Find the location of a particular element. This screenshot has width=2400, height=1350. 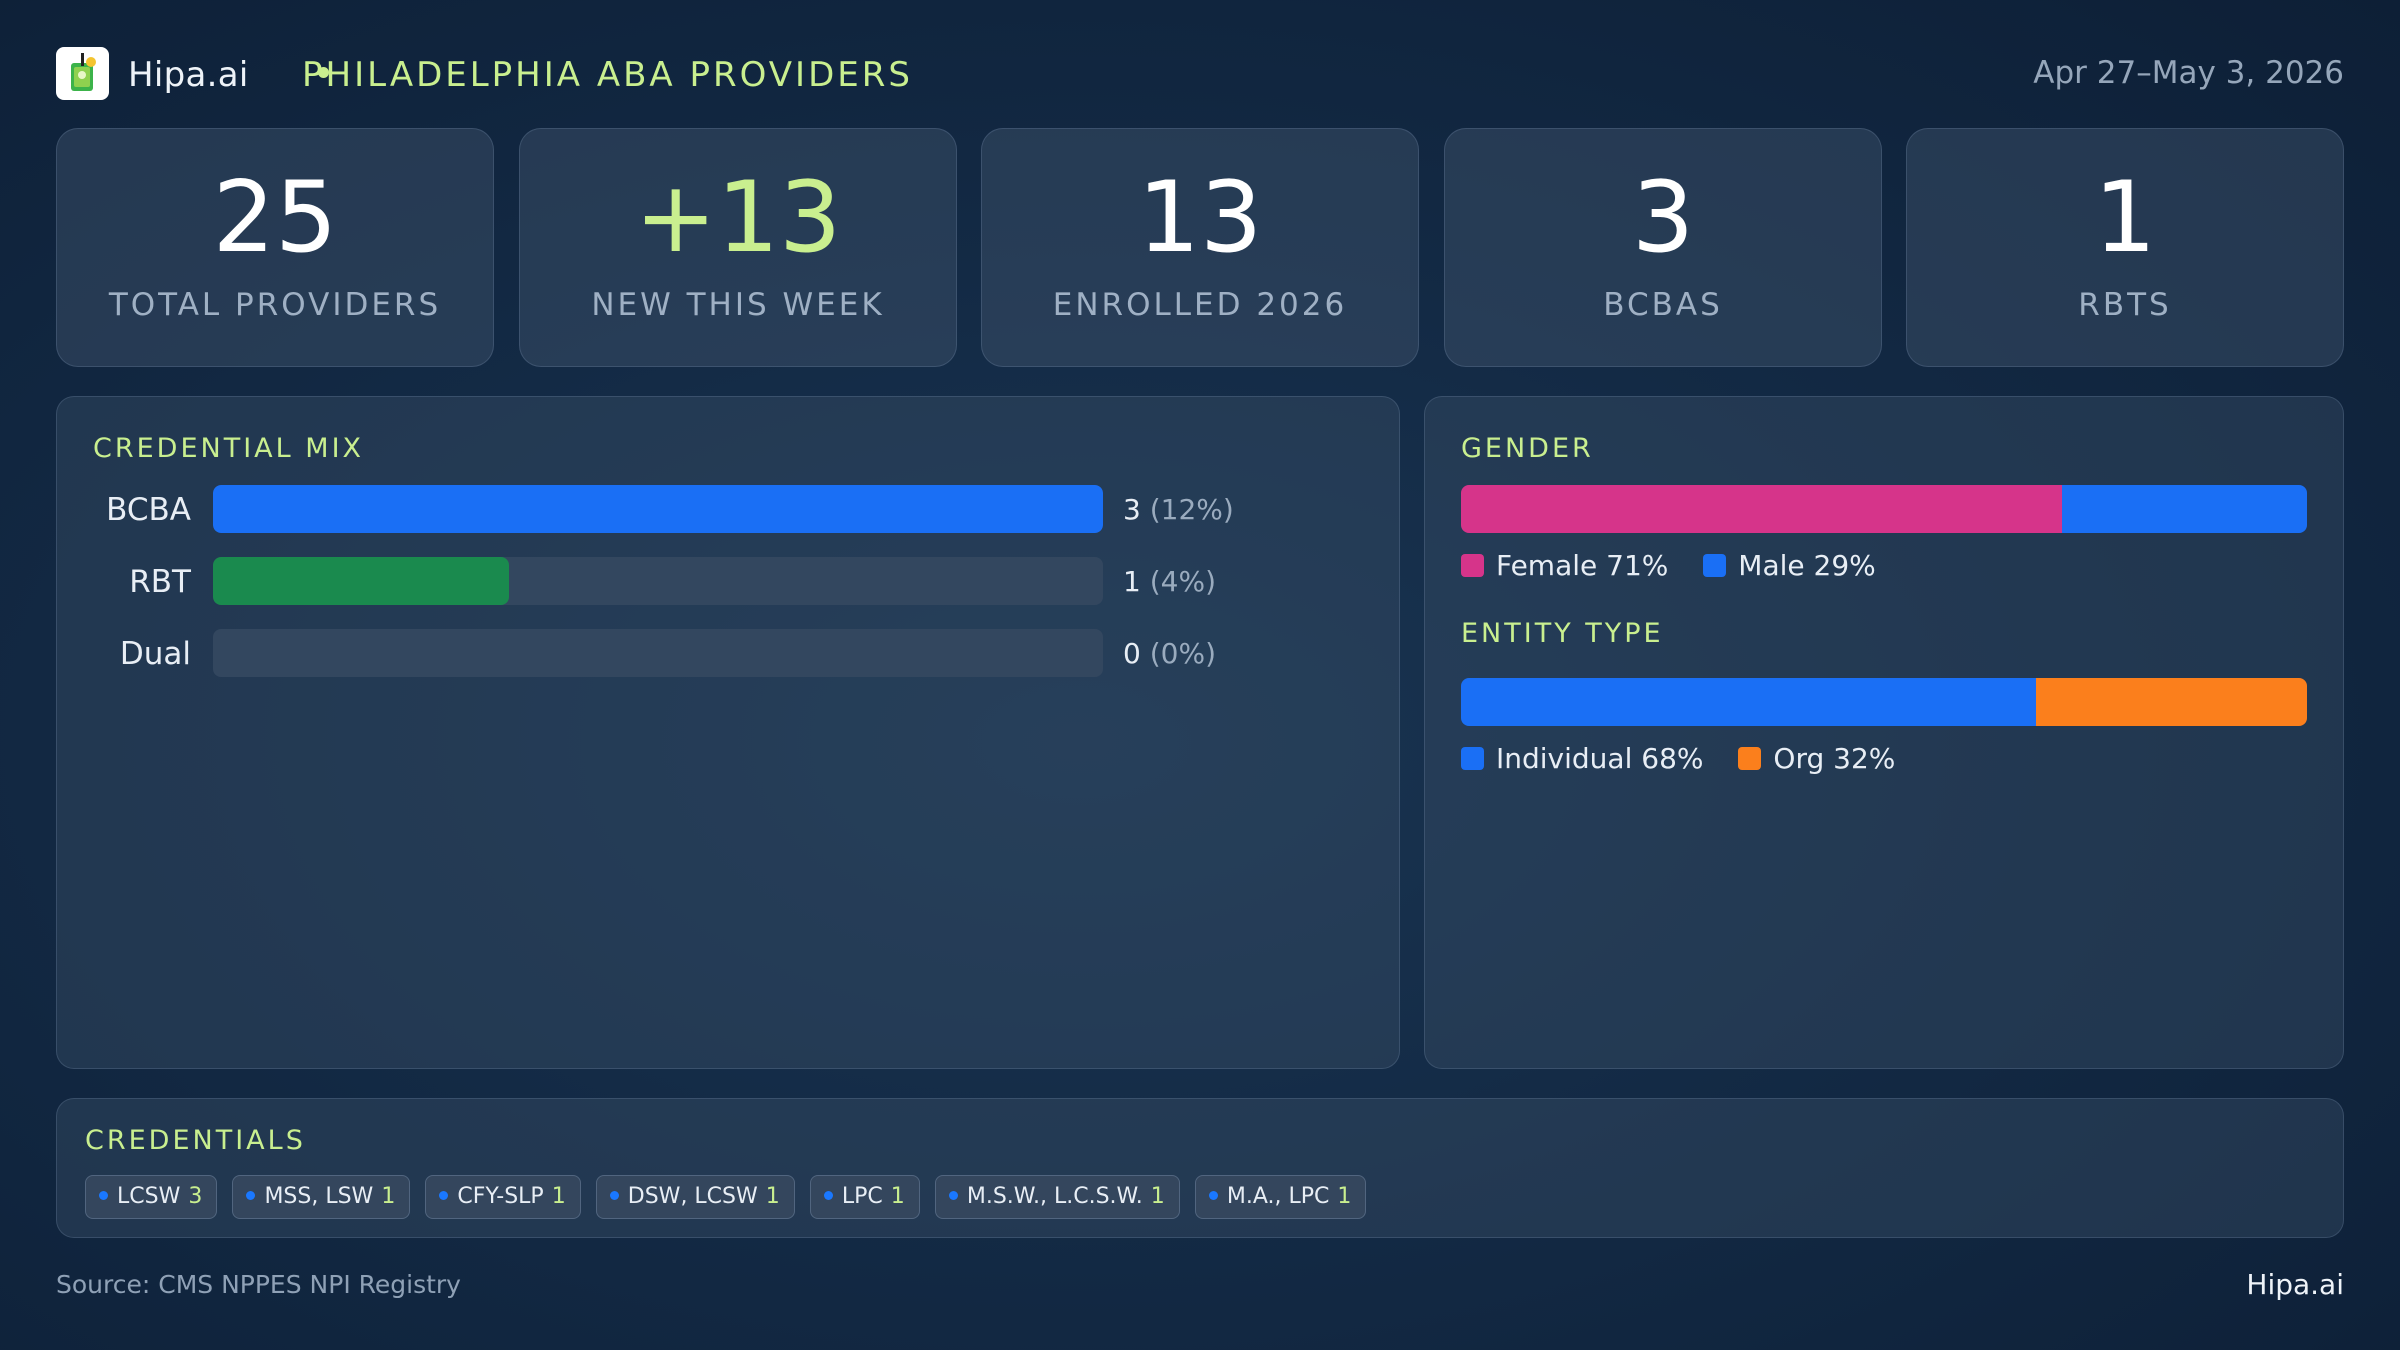

kpi-value: +13 is located at coordinates (738, 218).